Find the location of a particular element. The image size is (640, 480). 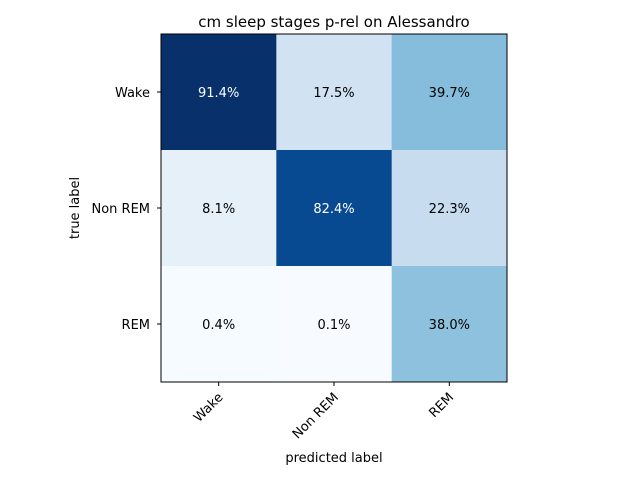

cell-value-label: 8.1% is located at coordinates (218, 209).